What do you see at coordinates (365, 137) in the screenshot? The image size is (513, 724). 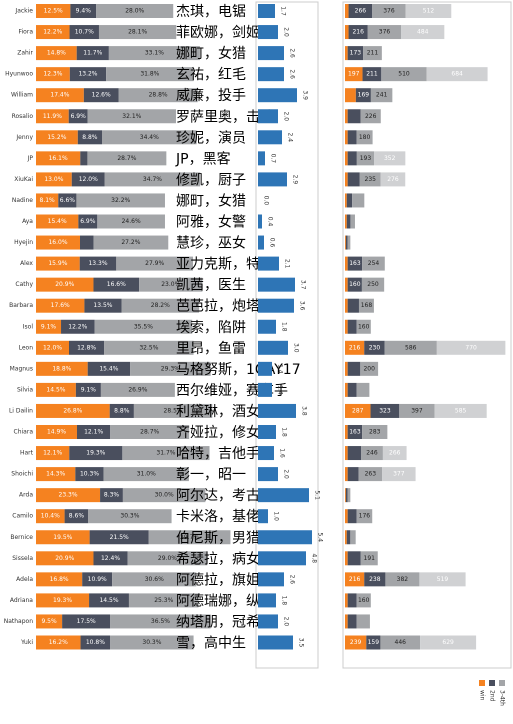 I see `value-label: 180` at bounding box center [365, 137].